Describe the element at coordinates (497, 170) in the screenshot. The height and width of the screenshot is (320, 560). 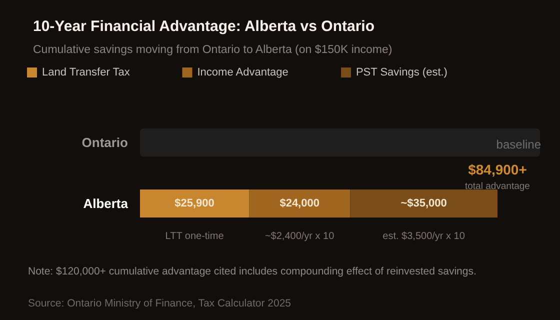
I see `total-label: $84,900+` at that location.